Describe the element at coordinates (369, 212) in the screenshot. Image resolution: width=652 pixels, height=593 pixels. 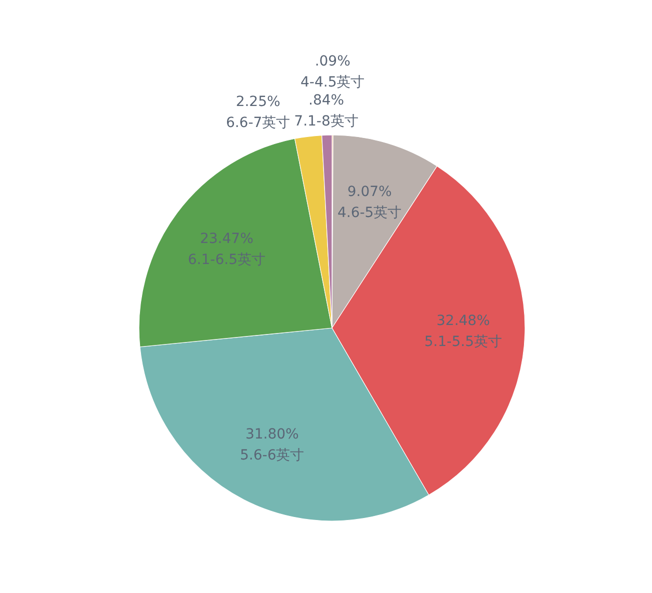
I see `slice-label: 4.6-5英寸` at that location.